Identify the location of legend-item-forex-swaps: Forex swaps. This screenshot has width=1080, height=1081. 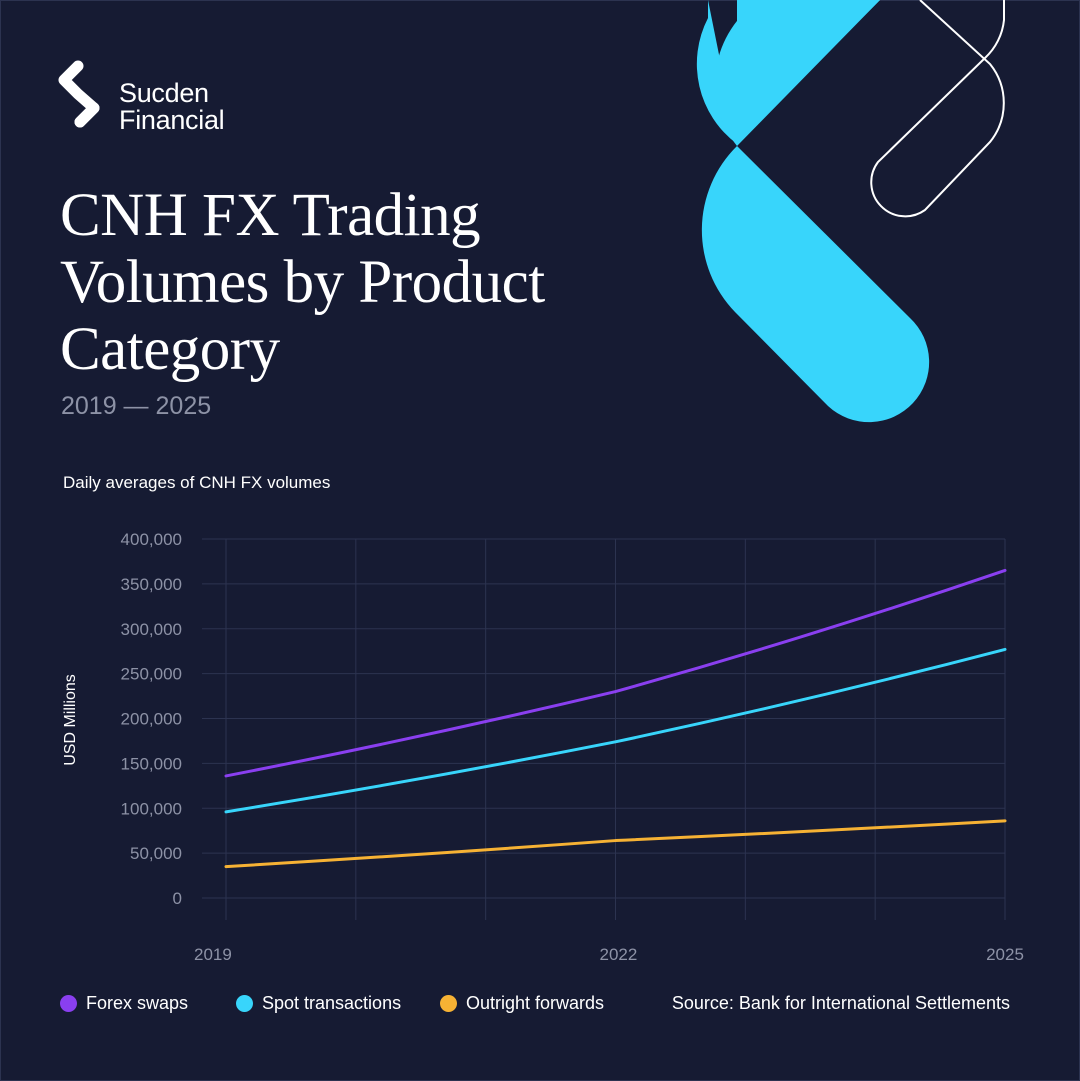
(124, 1003).